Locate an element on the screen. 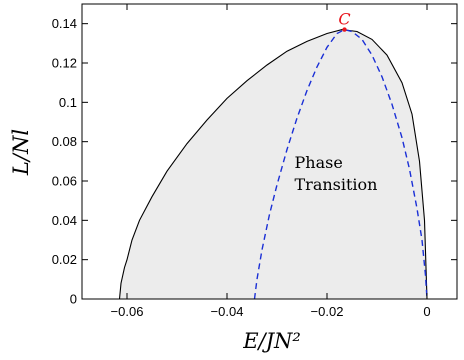  region-annotation-2: Transition is located at coordinates (336, 184).